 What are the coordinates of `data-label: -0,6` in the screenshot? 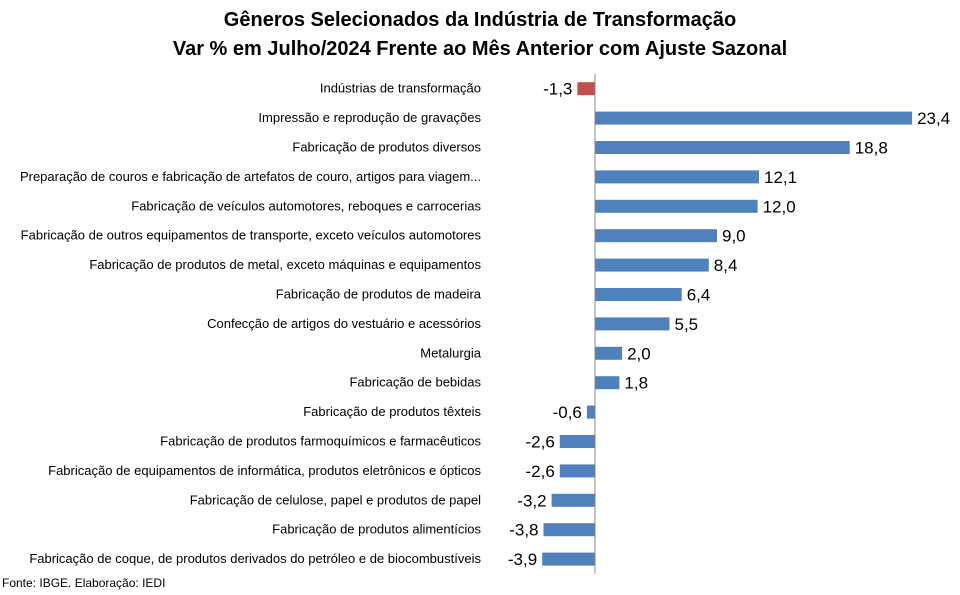 It's located at (567, 412).